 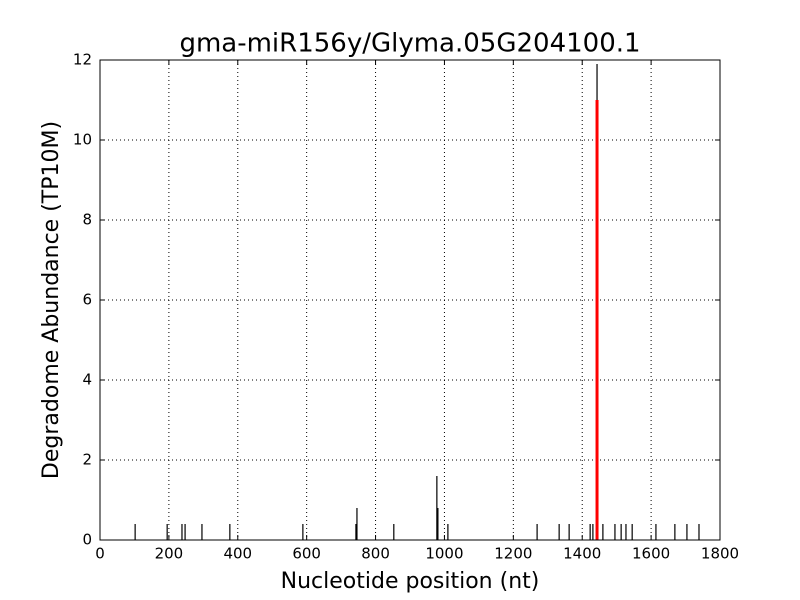 What do you see at coordinates (82, 60) in the screenshot?
I see `y-tick-label: 12` at bounding box center [82, 60].